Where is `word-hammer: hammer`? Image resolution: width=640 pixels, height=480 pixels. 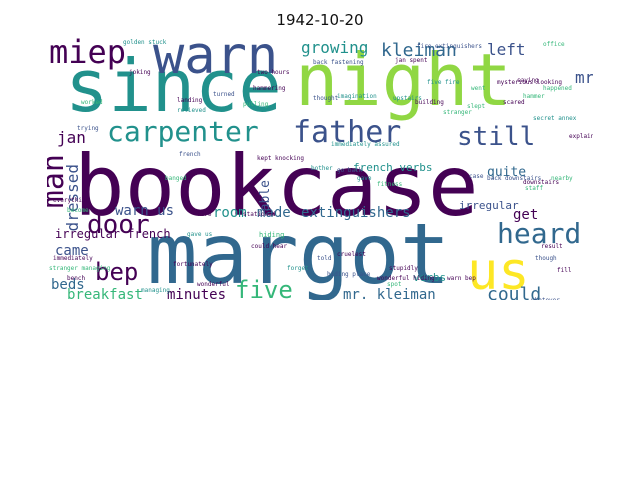
word-hammer: hammer is located at coordinates (534, 96).